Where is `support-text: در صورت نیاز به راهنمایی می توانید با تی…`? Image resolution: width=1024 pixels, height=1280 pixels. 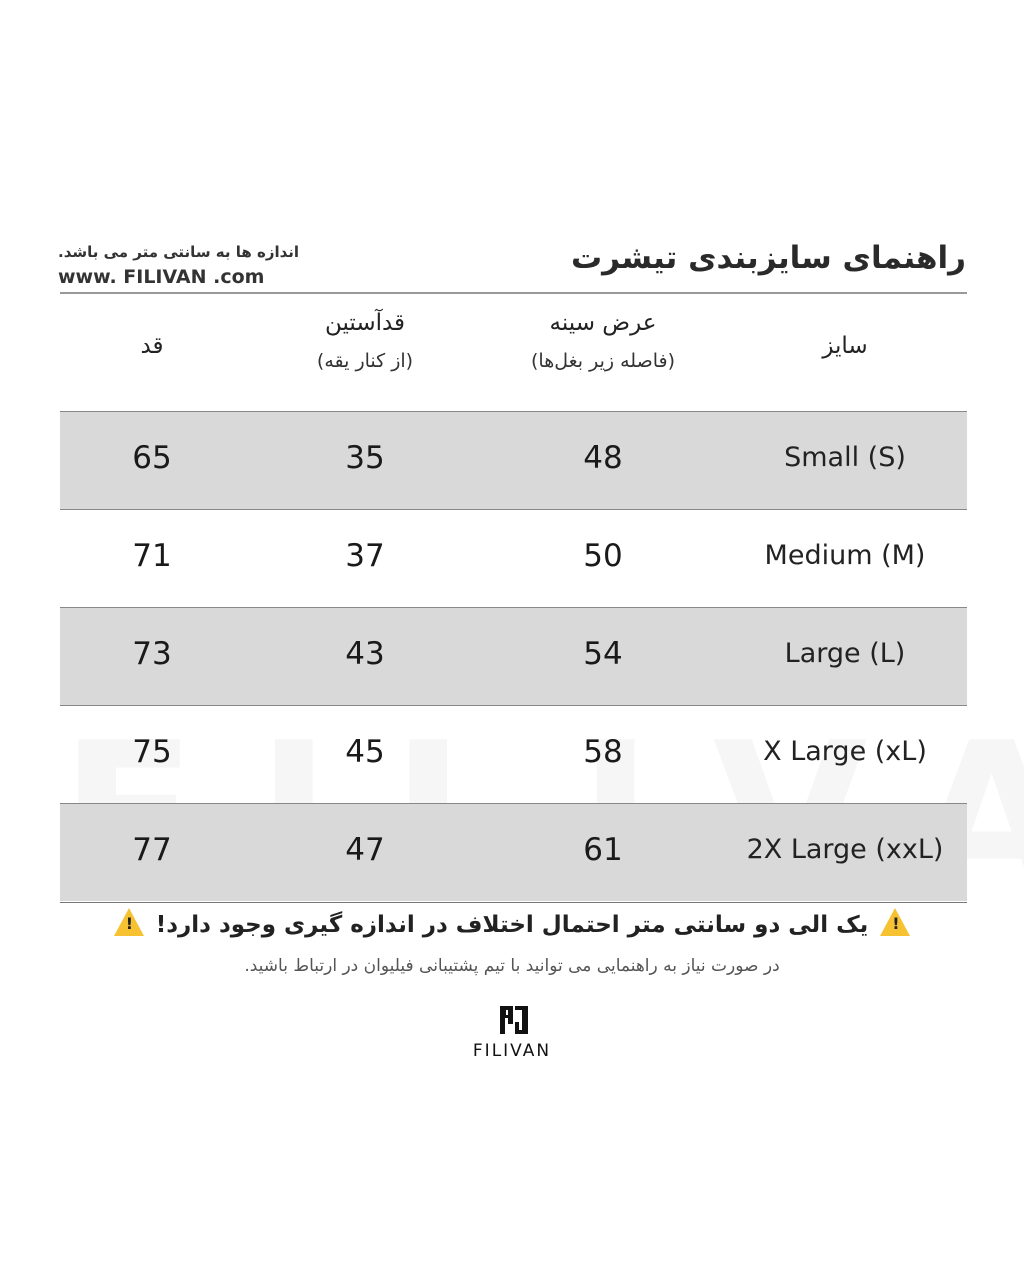
support-text: در صورت نیاز به راهنمایی می توانید با تی… is located at coordinates (512, 966).